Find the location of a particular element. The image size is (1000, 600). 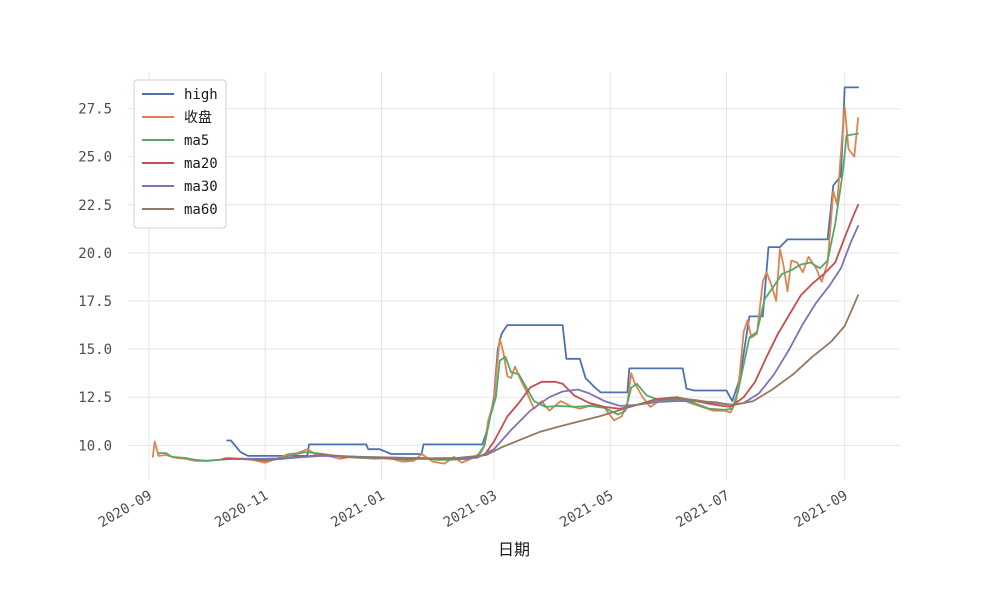

x-tick-label: 2021-05 is located at coordinates (586, 509).